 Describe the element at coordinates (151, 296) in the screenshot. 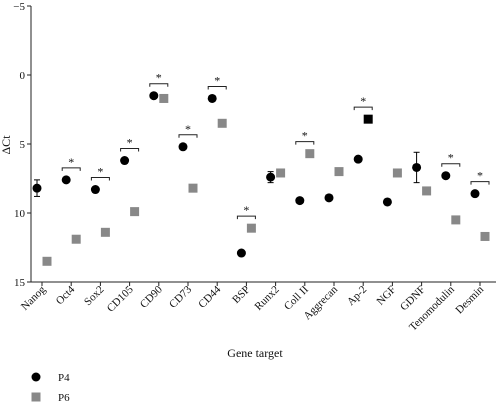

I see `x-tick-label: CD90` at that location.